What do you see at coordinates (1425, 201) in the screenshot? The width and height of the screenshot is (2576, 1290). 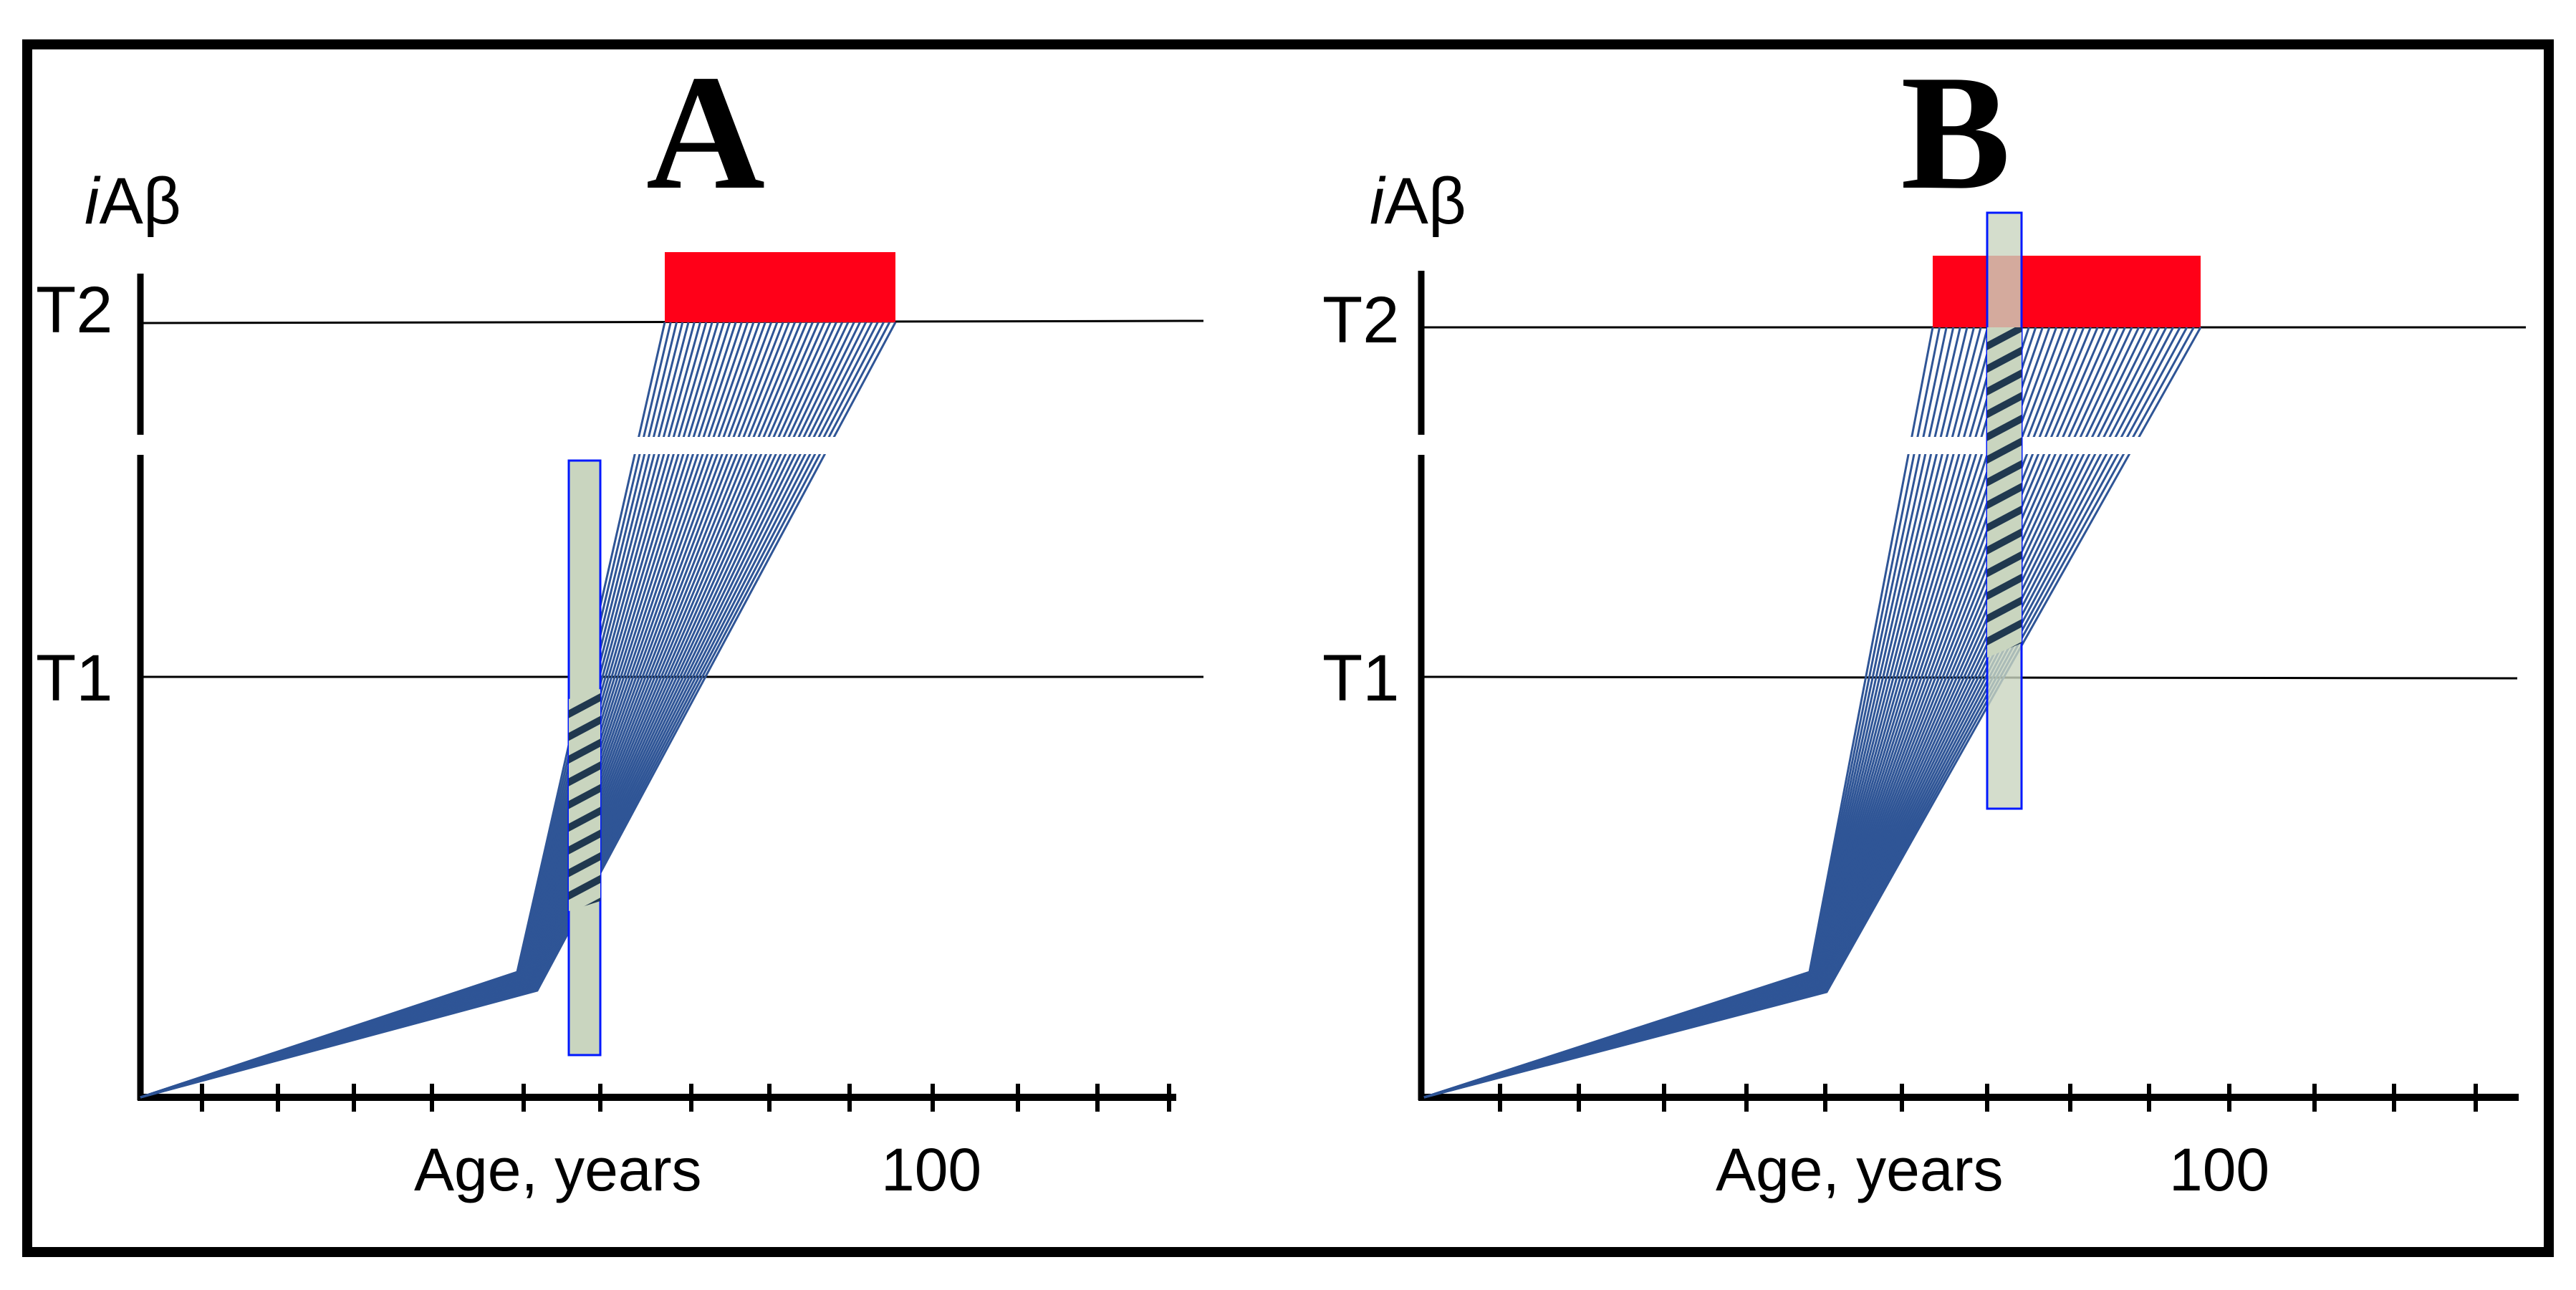 I see `y-axis-label-main-b: Aβ` at bounding box center [1425, 201].